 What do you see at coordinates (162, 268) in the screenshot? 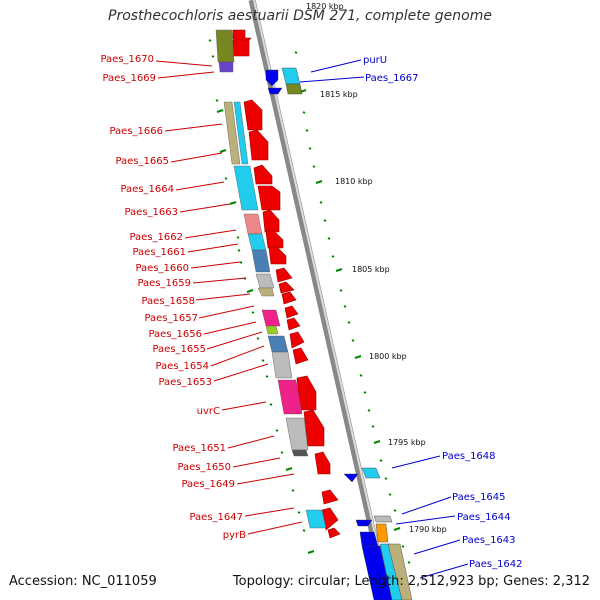
I see `gene-label: Paes_1660` at bounding box center [162, 268].